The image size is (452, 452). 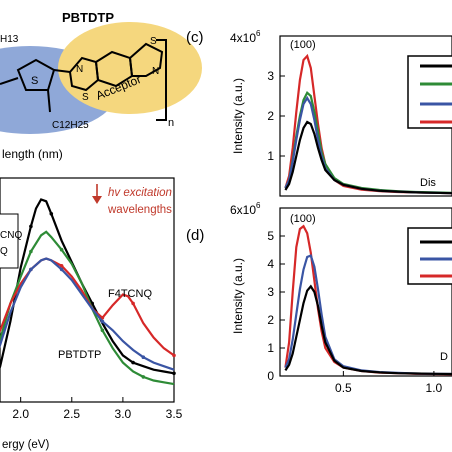 What do you see at coordinates (428, 183) in the screenshot?
I see `panel-c-corner-text: Dis` at bounding box center [428, 183].